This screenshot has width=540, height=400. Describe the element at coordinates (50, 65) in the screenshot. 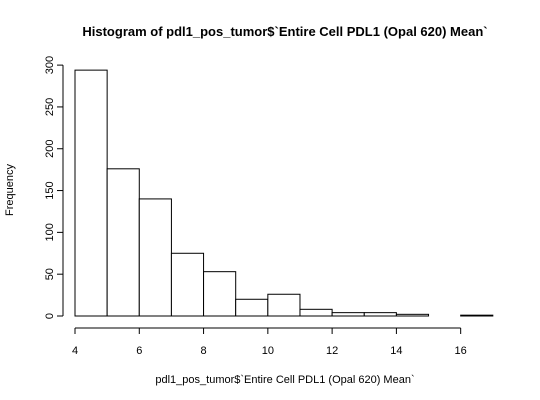

I see `y-tick-label: 300` at that location.